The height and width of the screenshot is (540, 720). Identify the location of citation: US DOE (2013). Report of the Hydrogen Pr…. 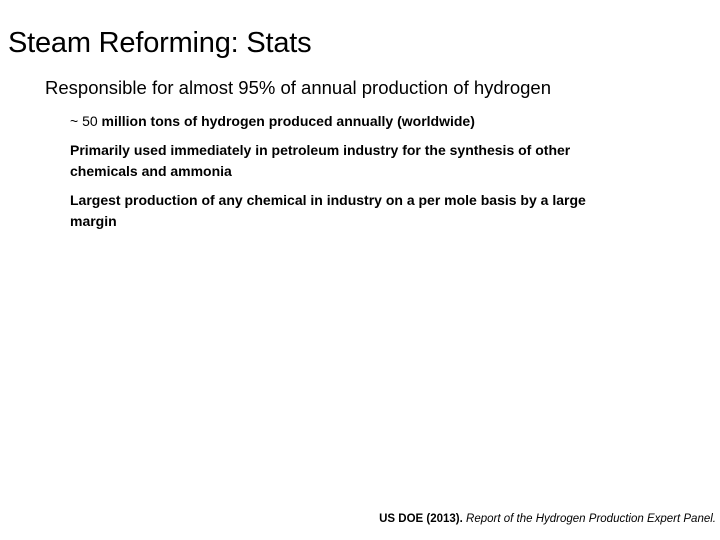
(547, 519).